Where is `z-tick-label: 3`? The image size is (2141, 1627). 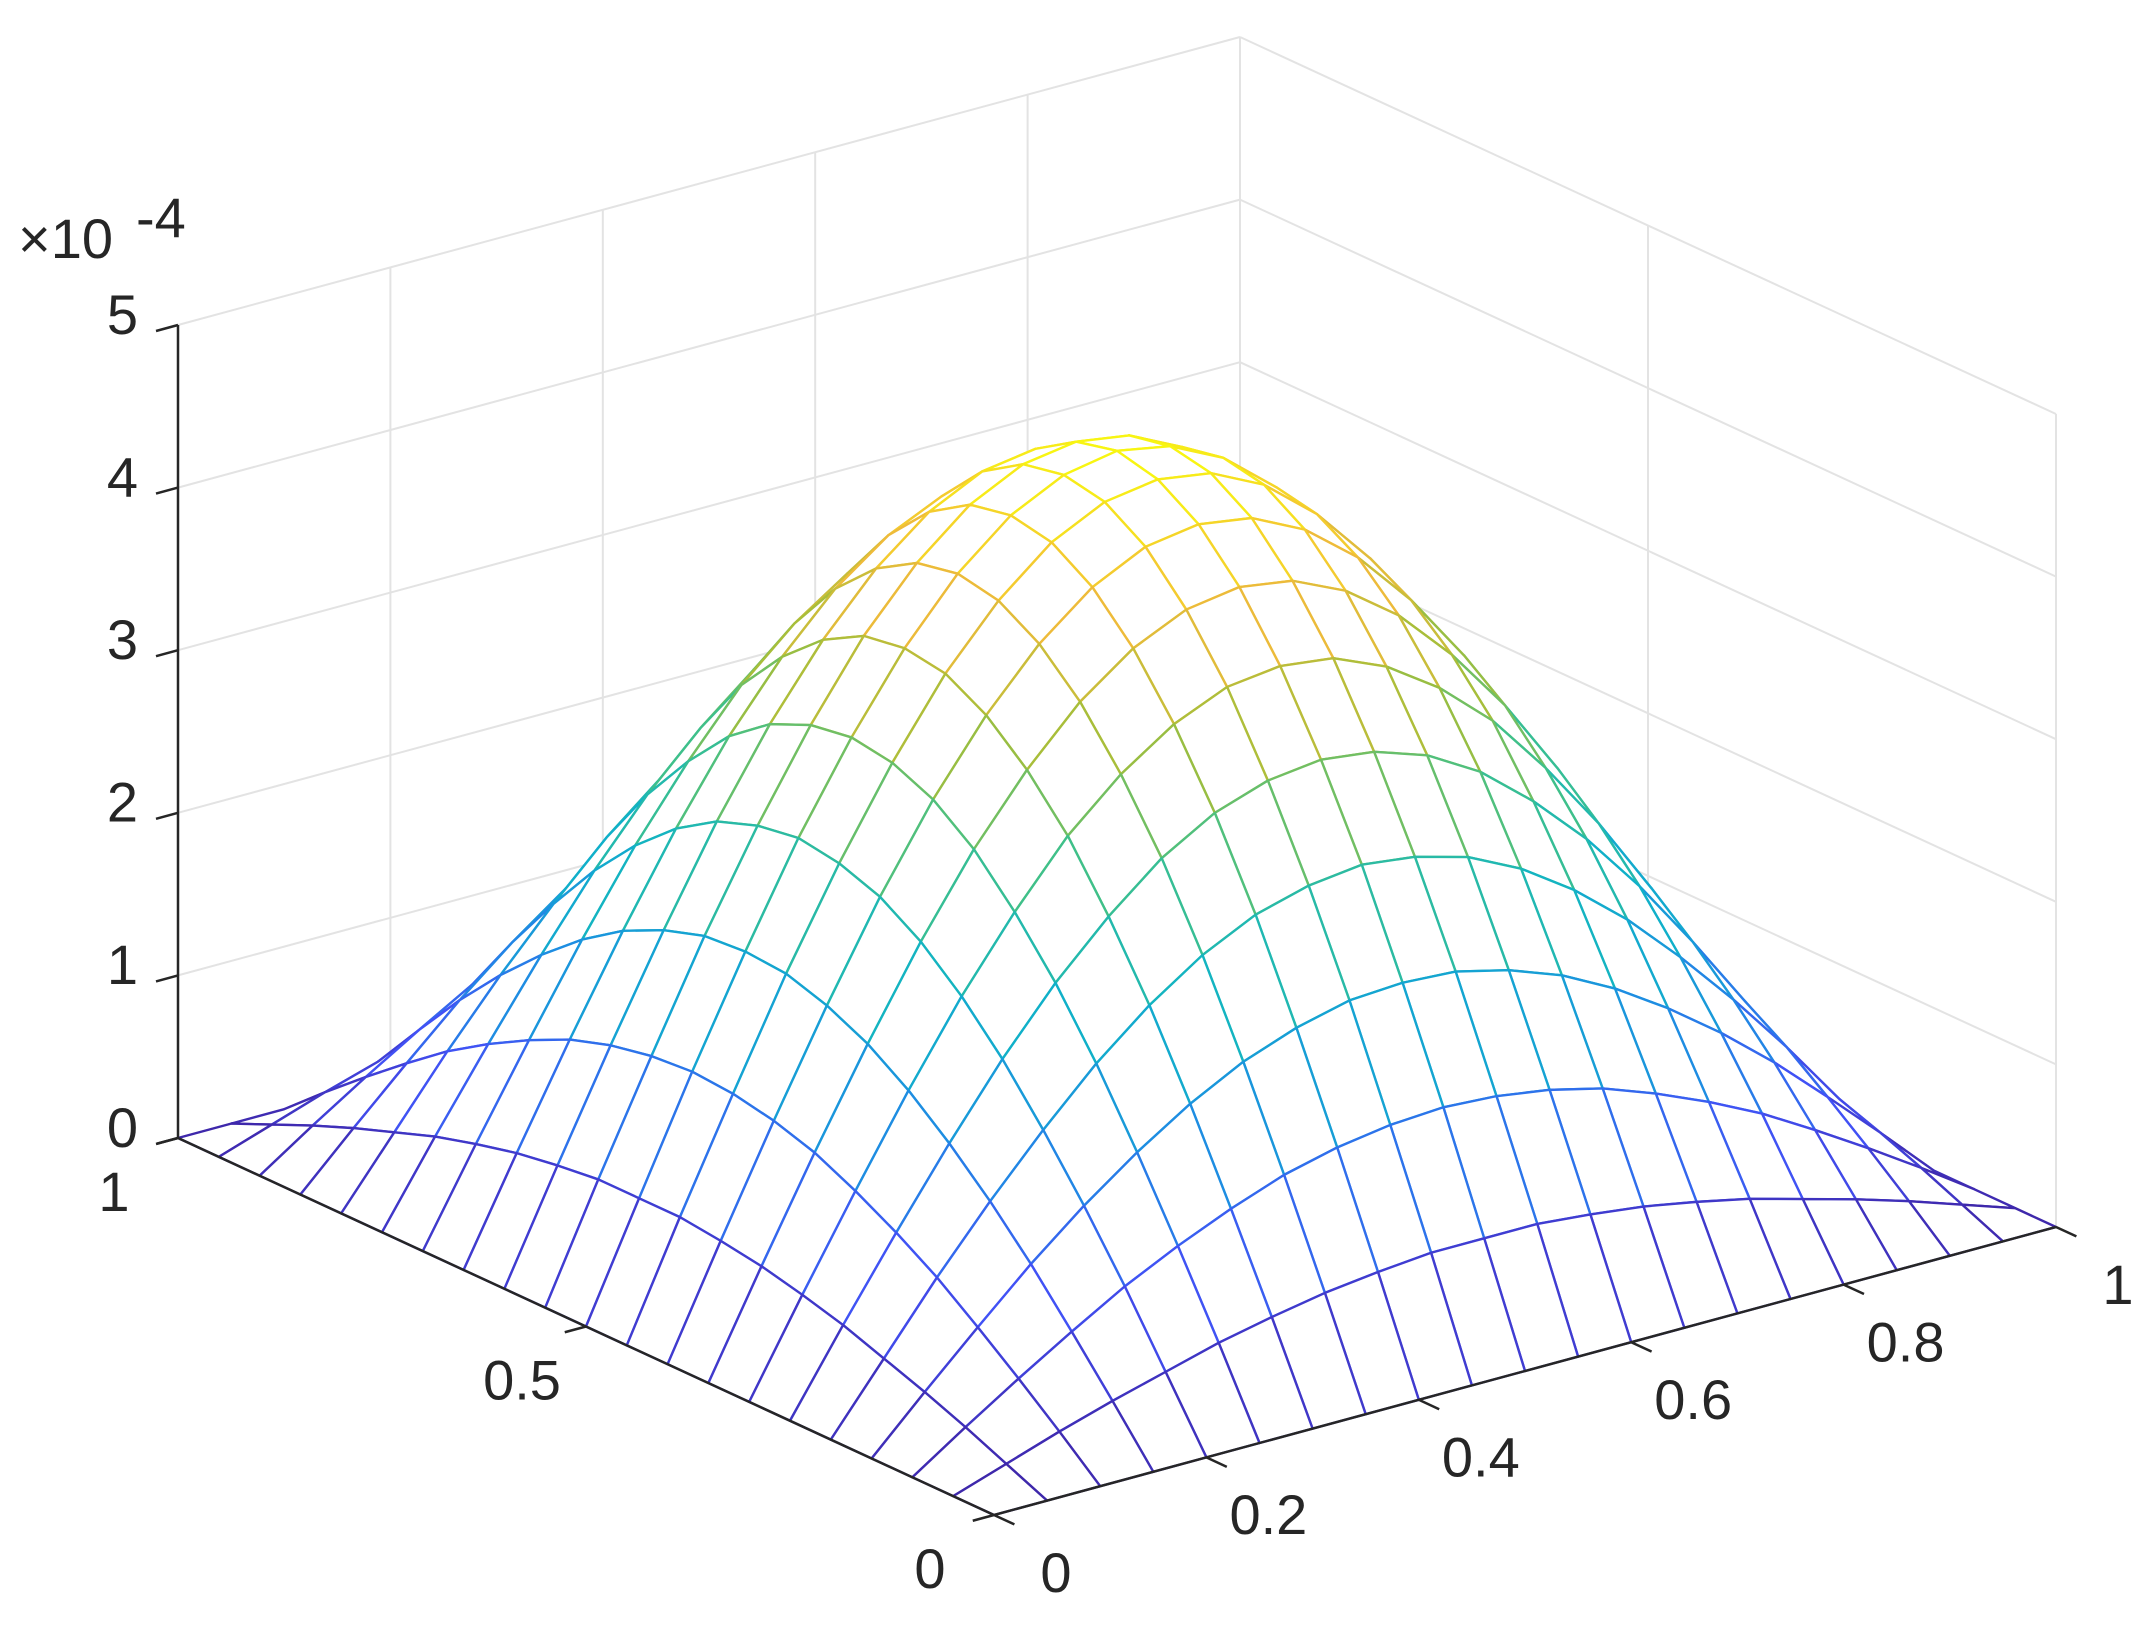 z-tick-label: 3 is located at coordinates (122, 639).